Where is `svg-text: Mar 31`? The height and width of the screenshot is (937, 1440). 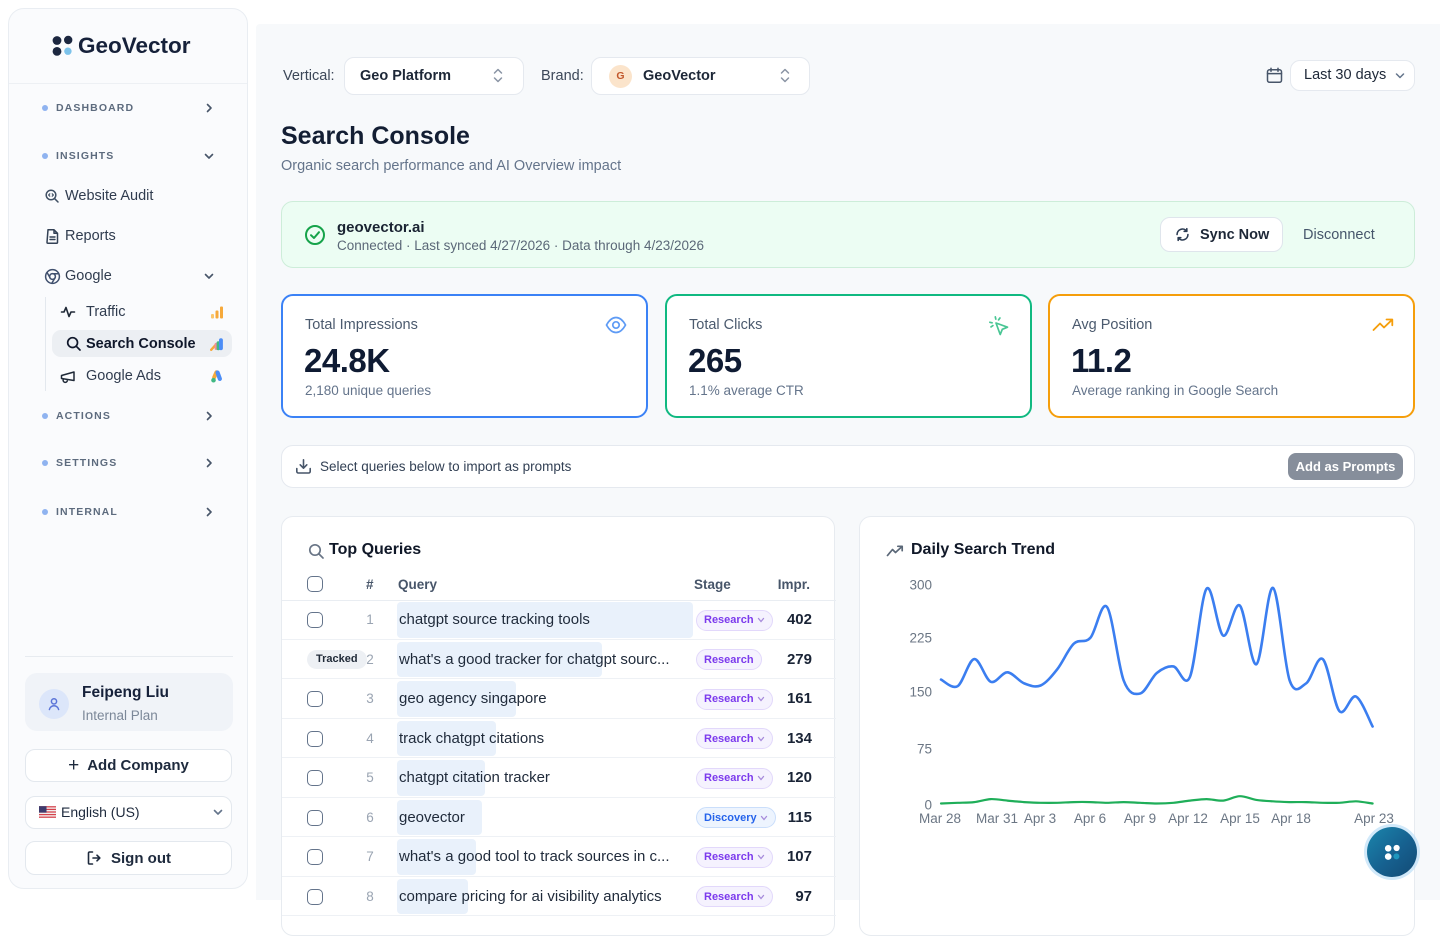
svg-text: Mar 31 is located at coordinates (997, 818).